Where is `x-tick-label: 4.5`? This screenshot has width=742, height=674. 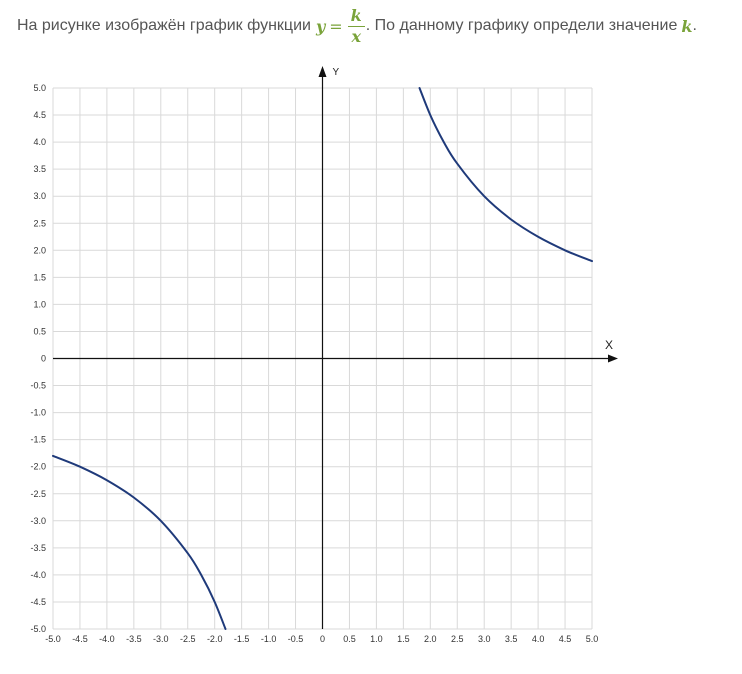
x-tick-label: 4.5 is located at coordinates (565, 639).